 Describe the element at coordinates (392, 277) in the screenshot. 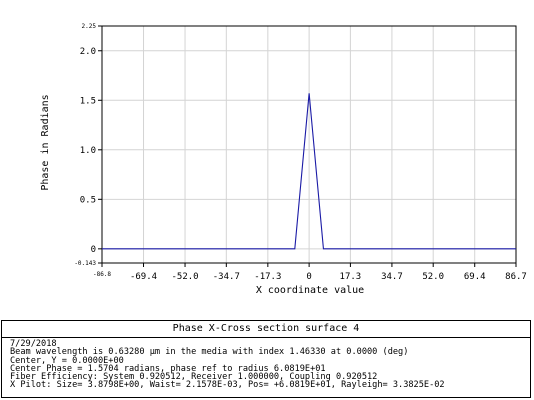

I see `x-tick-label: 34.7` at that location.